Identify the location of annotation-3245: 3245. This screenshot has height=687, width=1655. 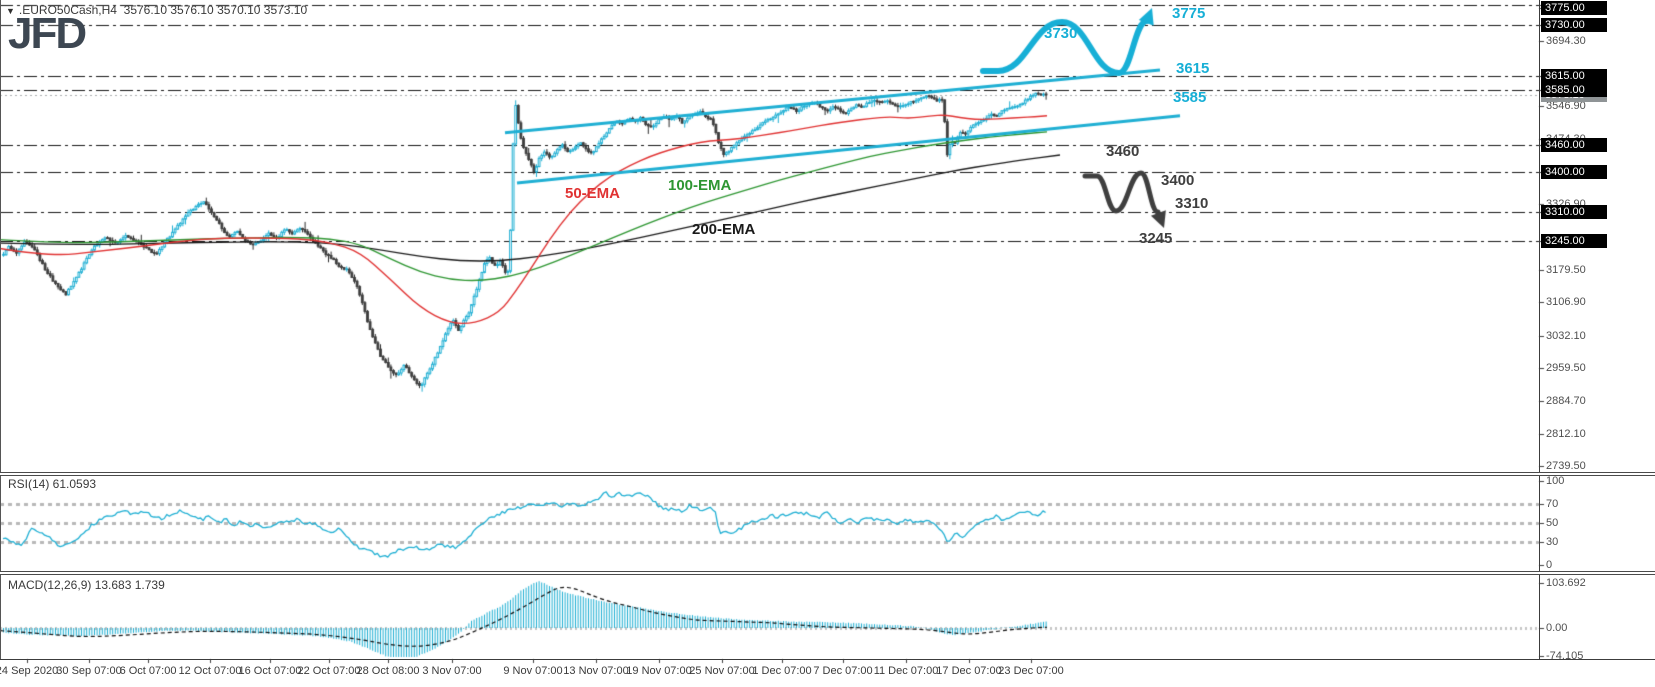
(1156, 238).